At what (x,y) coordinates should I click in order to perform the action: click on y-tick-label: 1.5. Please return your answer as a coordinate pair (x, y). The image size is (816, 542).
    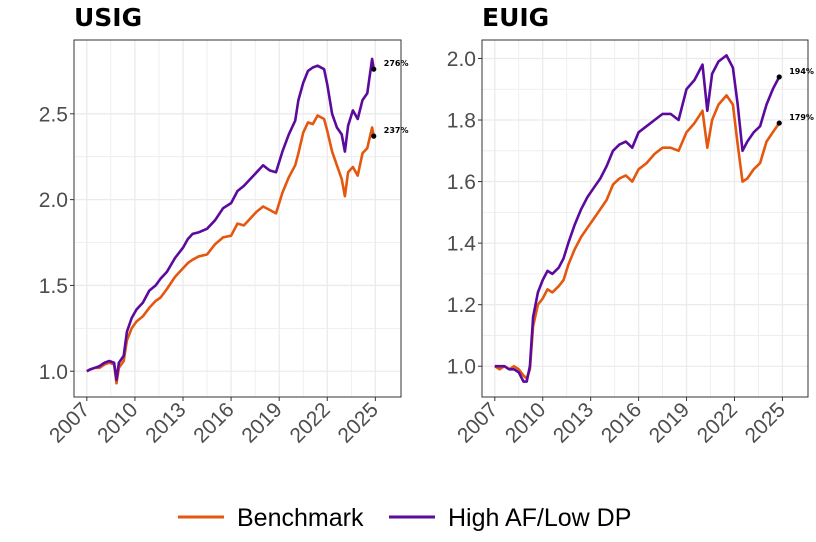
    Looking at the image, I should click on (53, 286).